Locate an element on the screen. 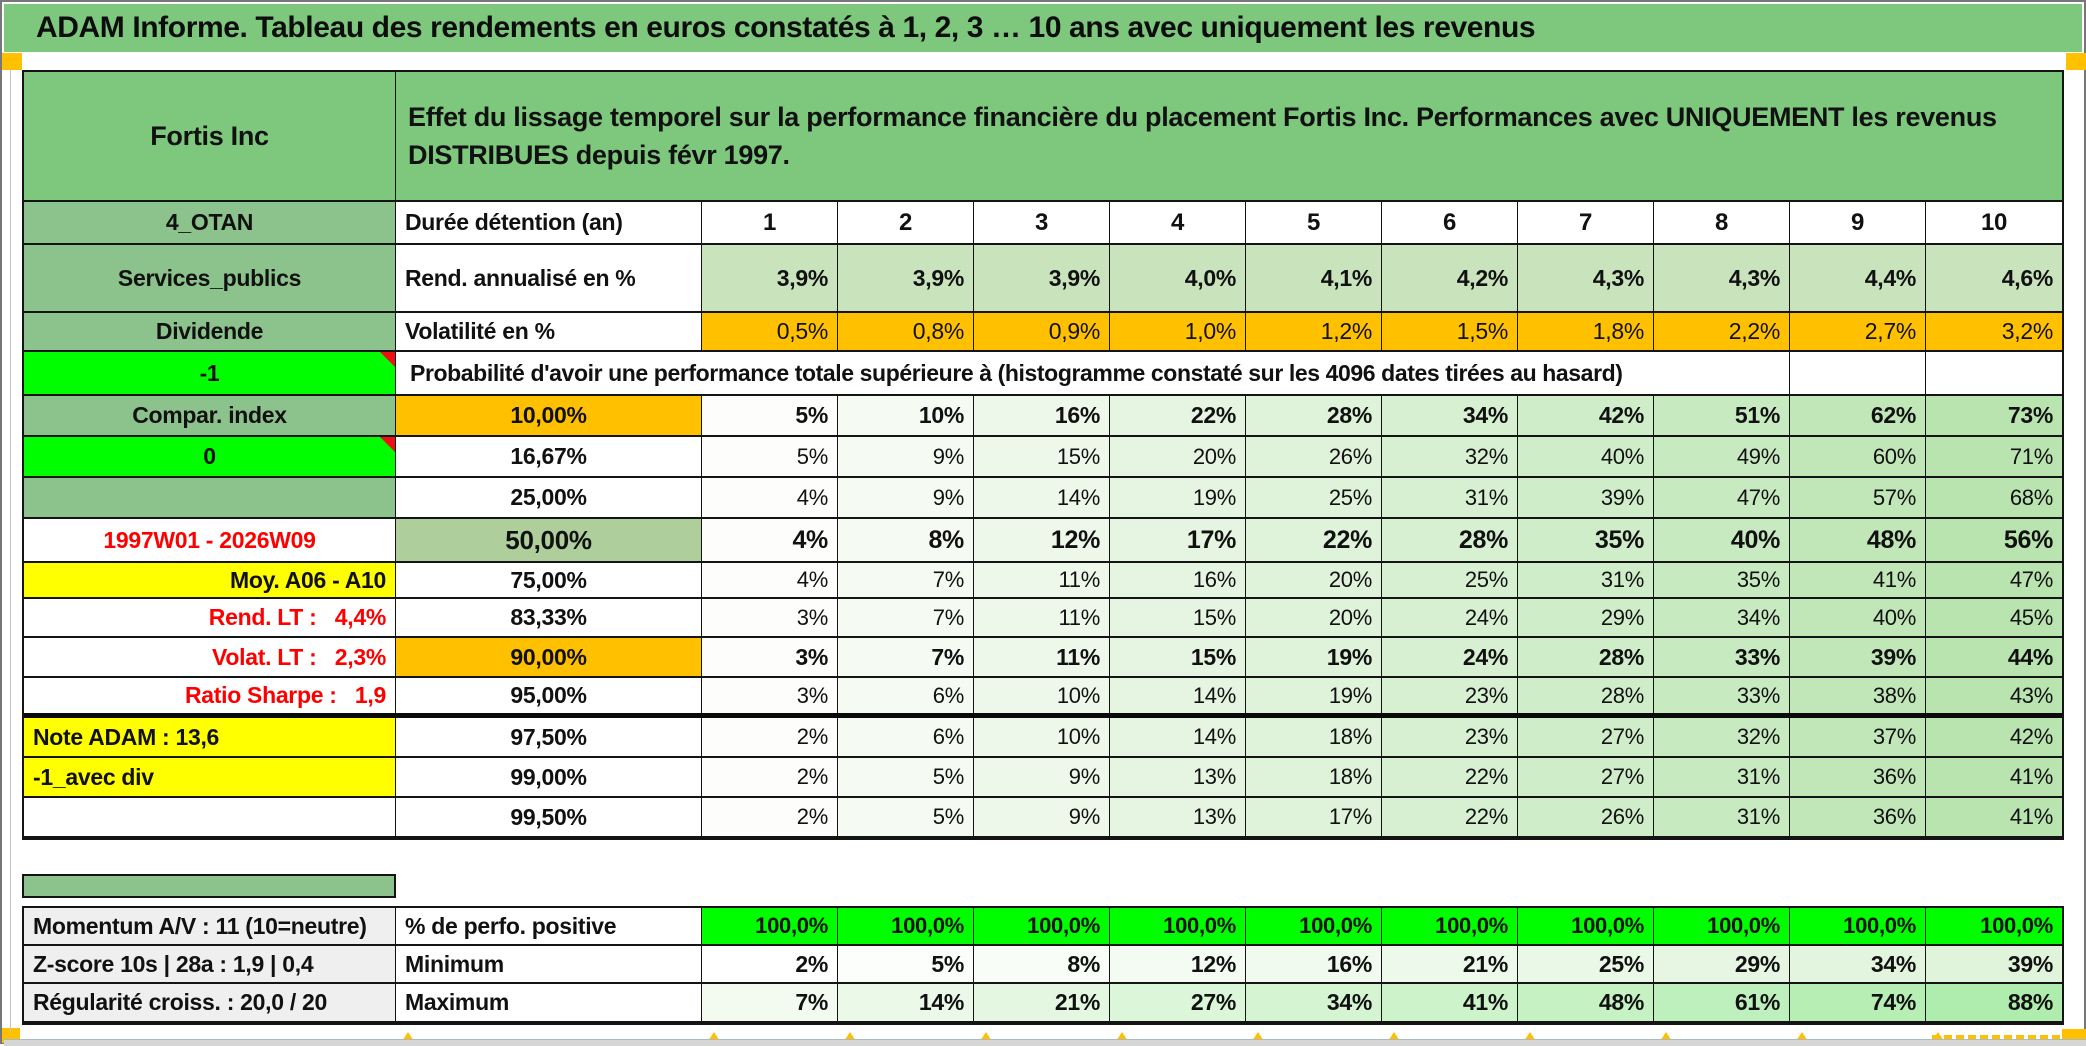 This screenshot has height=1046, width=2086. cell-minimum-y1: 2% is located at coordinates (770, 964).